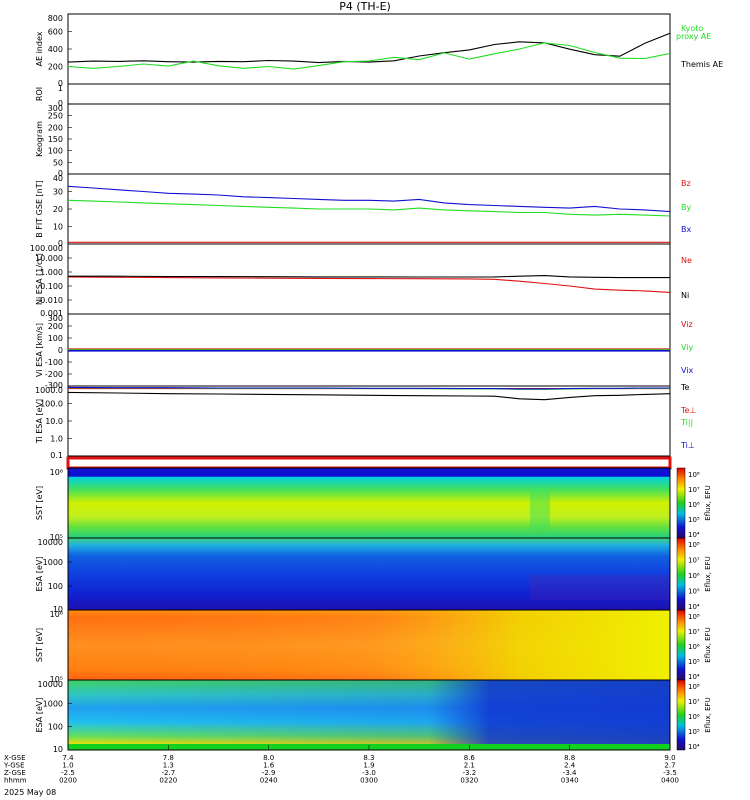 This screenshot has width=750, height=800. What do you see at coordinates (369, 139) in the screenshot?
I see `keogram-panel-frame` at bounding box center [369, 139].